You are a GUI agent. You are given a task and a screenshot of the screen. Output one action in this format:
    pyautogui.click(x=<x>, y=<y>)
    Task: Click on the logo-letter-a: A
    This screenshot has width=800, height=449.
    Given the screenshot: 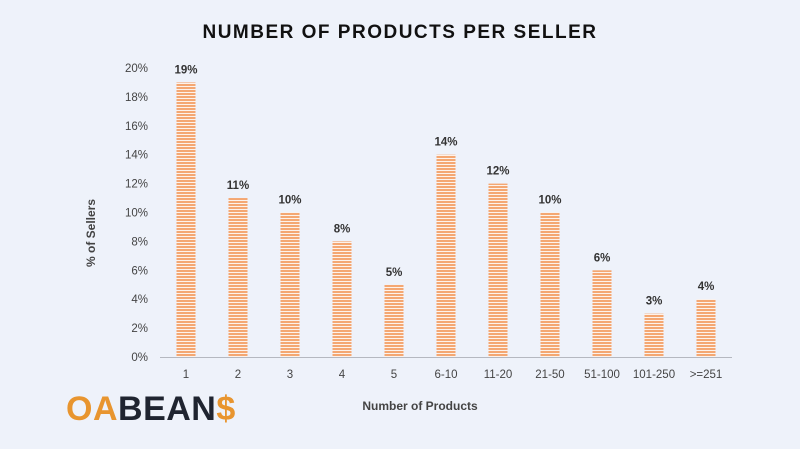 What is the action you would take?
    pyautogui.click(x=105, y=409)
    